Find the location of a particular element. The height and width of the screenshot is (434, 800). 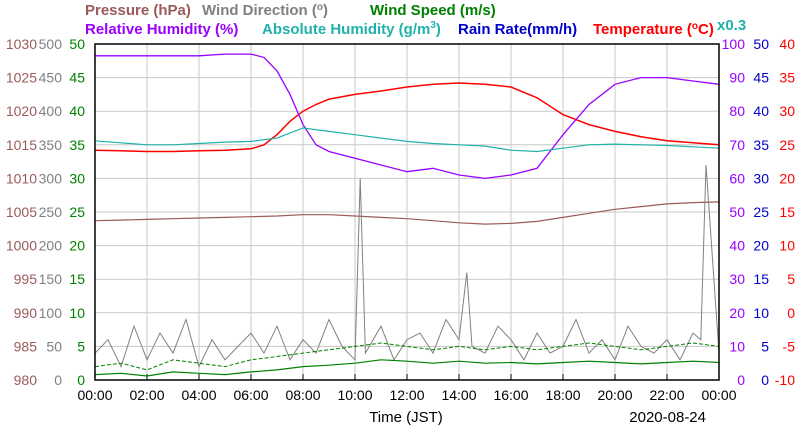

y-tick-label-rain-rate: 35 is located at coordinates (761, 145).